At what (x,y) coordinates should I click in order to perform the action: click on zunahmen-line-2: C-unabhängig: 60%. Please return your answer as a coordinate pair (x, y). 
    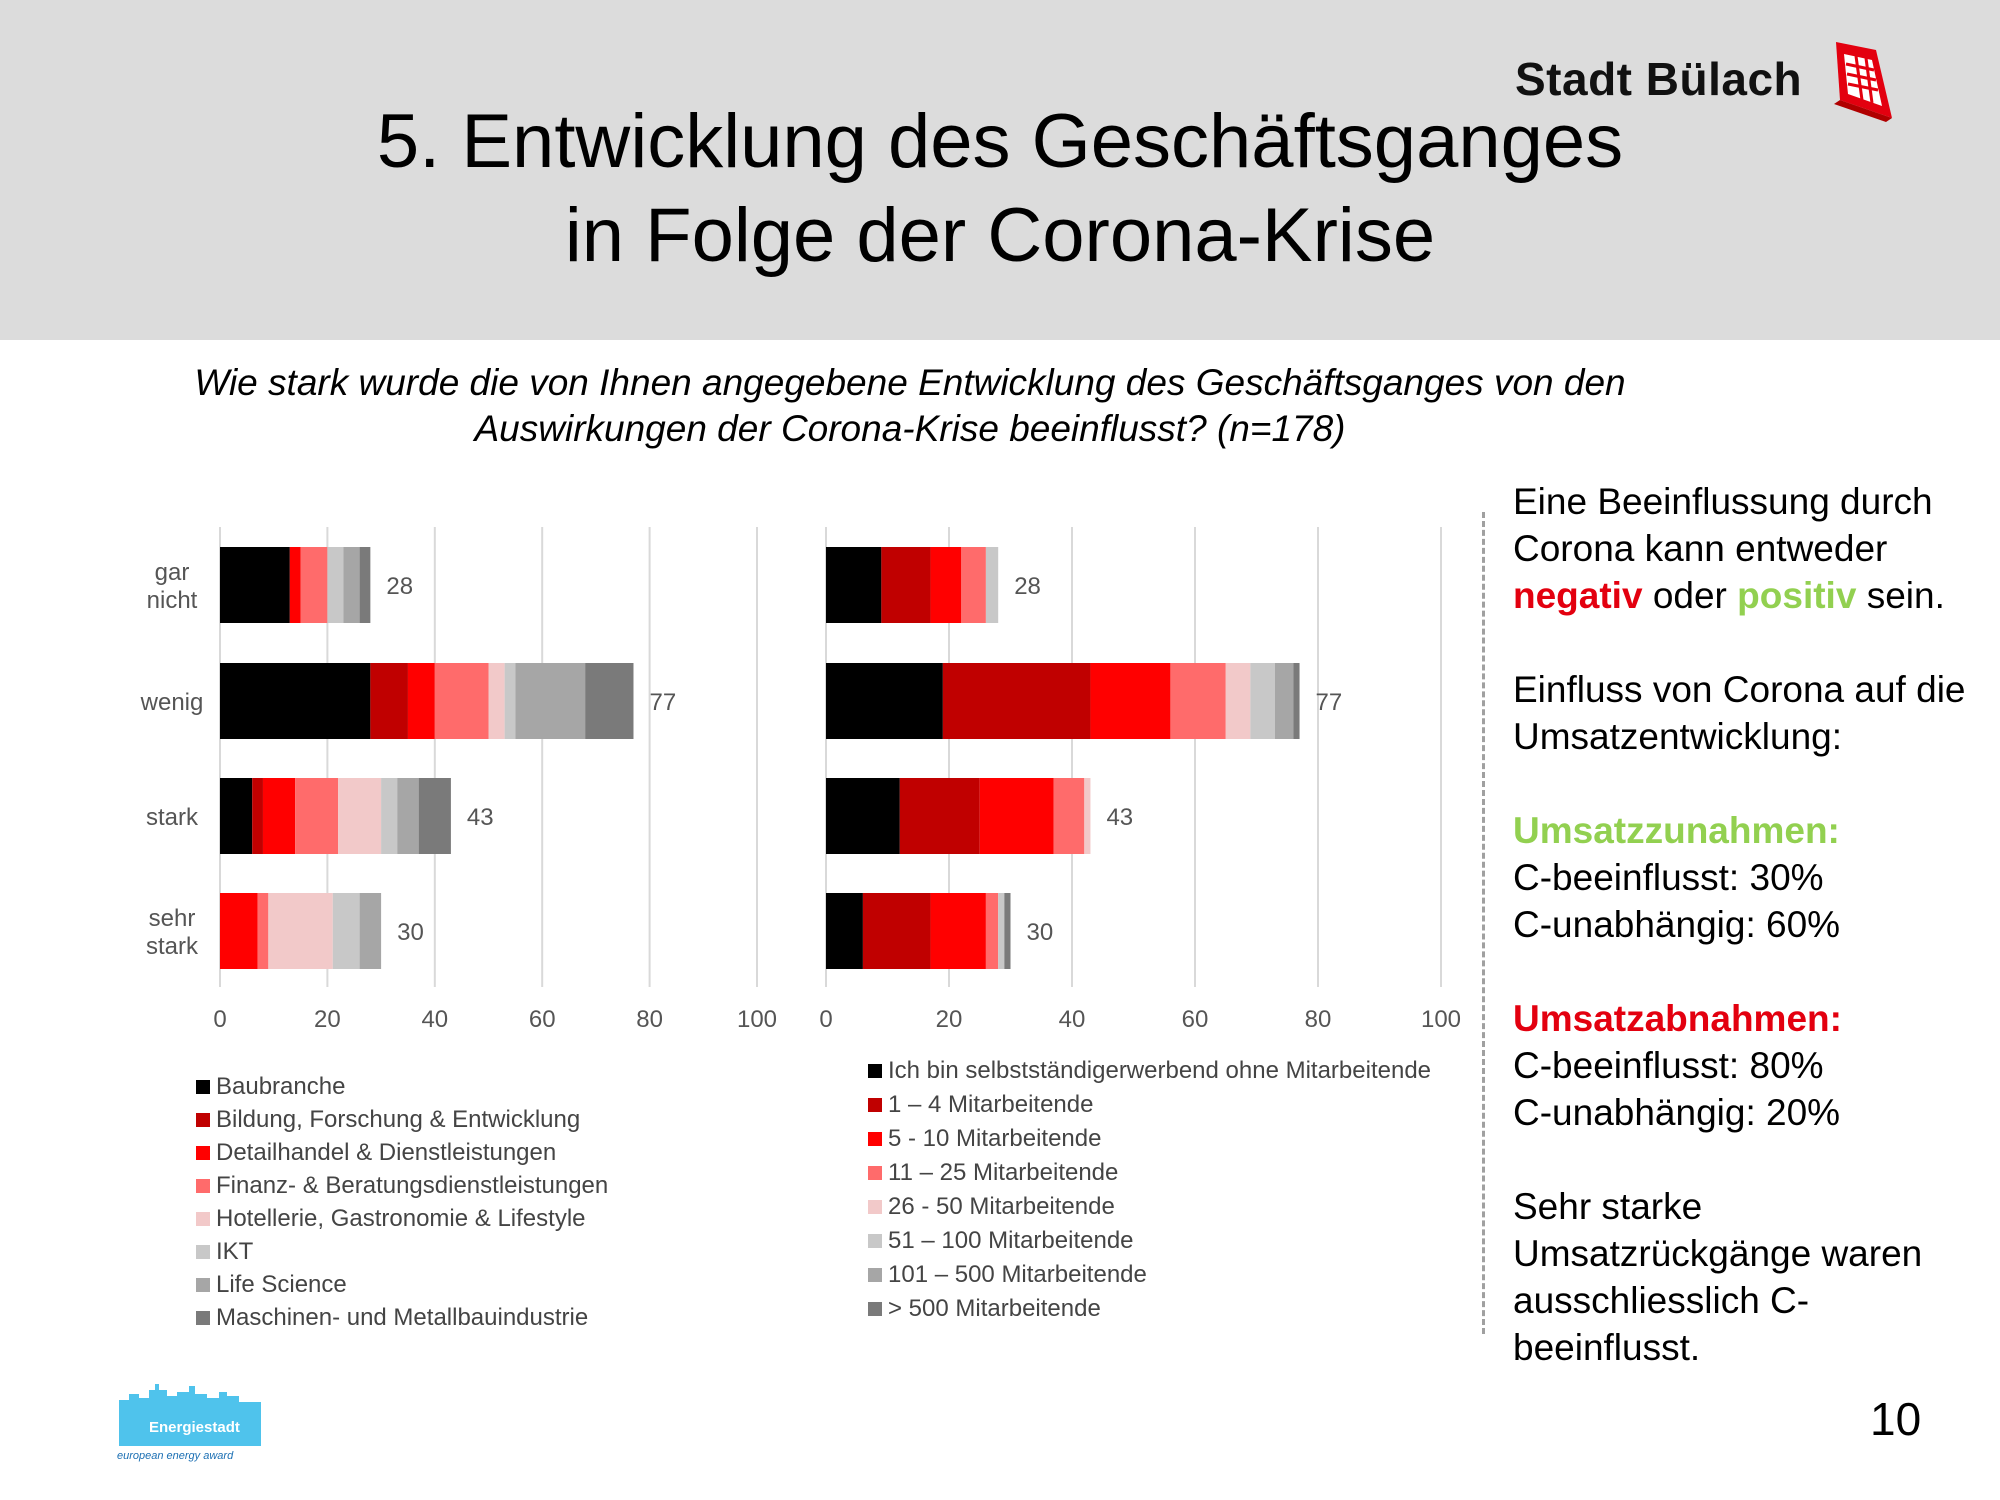
    Looking at the image, I should click on (1677, 924).